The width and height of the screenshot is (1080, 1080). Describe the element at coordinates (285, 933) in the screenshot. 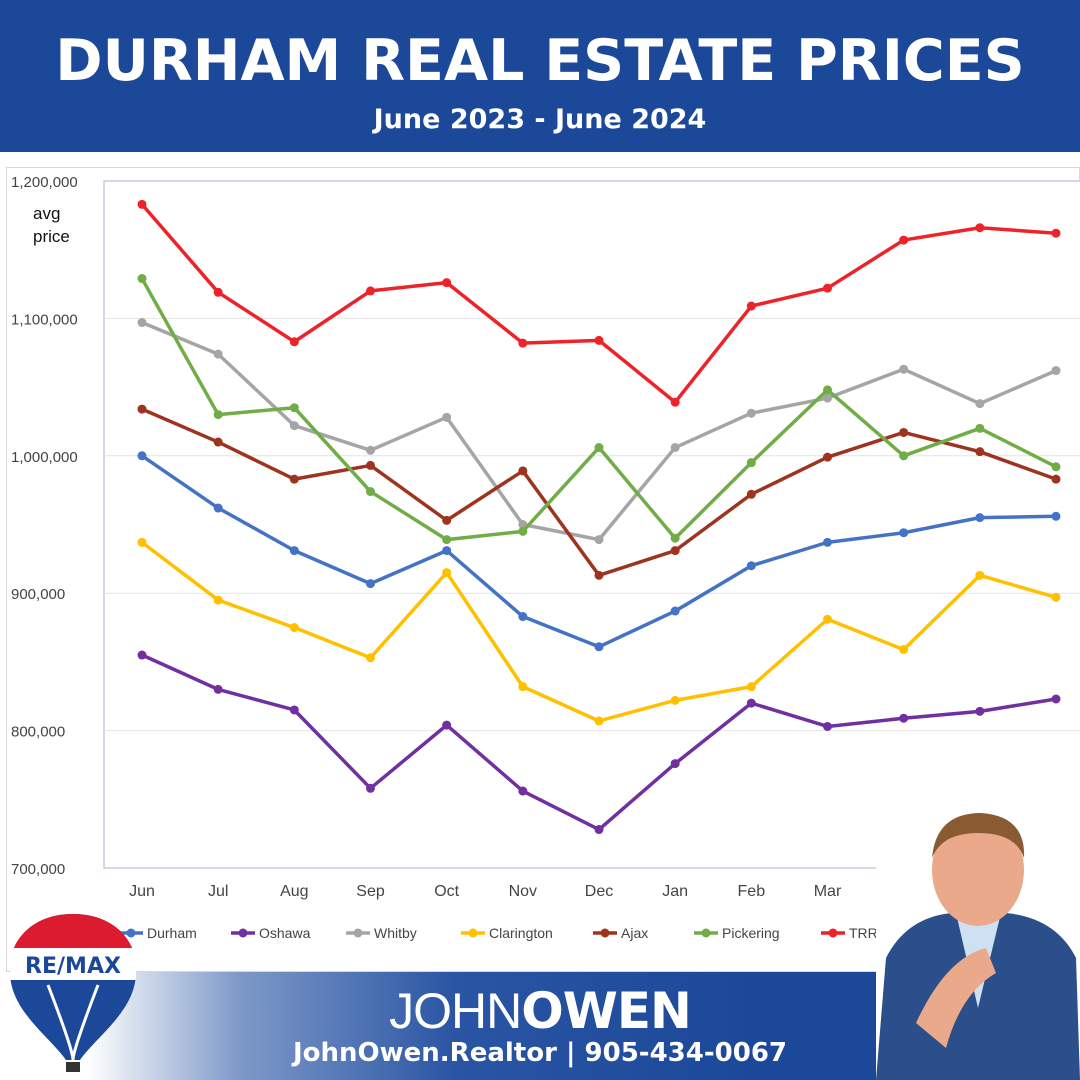

I see `legend-label: Oshawa` at that location.